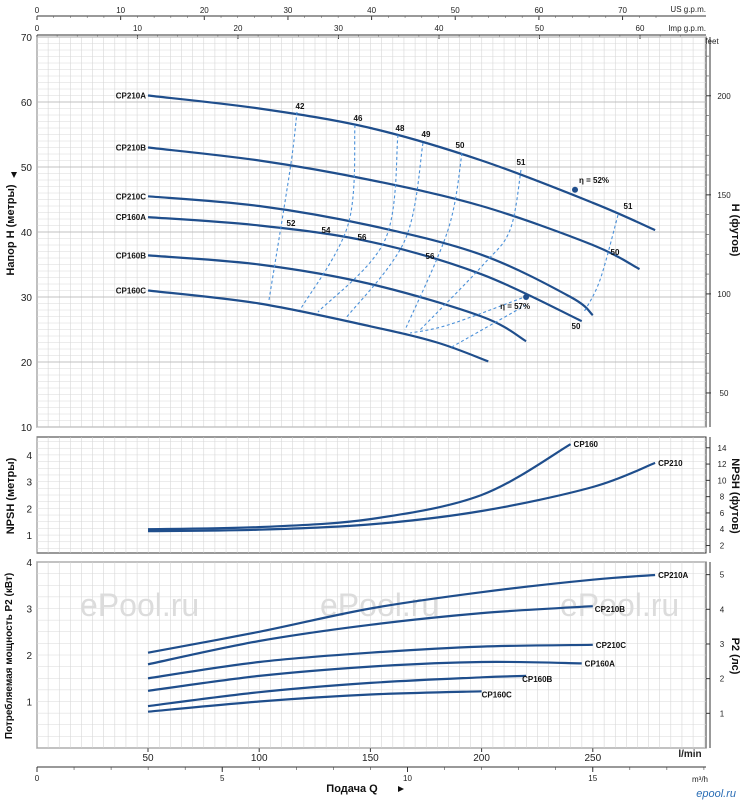  I want to click on npsh-y2-tick-label: 14, so click(722, 448).